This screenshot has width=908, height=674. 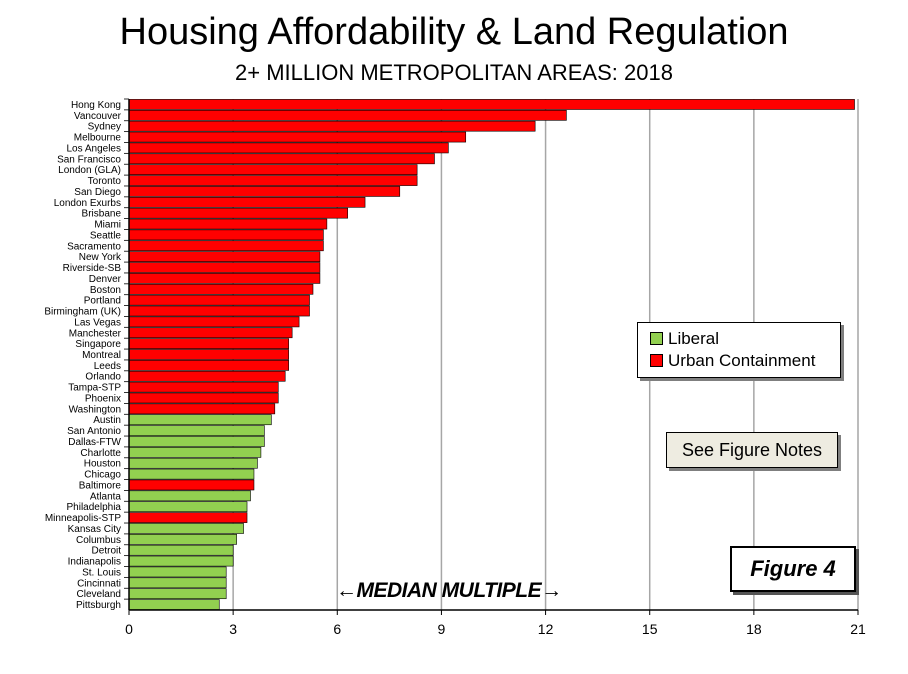 I want to click on x-tick-label: 3, so click(x=233, y=629).